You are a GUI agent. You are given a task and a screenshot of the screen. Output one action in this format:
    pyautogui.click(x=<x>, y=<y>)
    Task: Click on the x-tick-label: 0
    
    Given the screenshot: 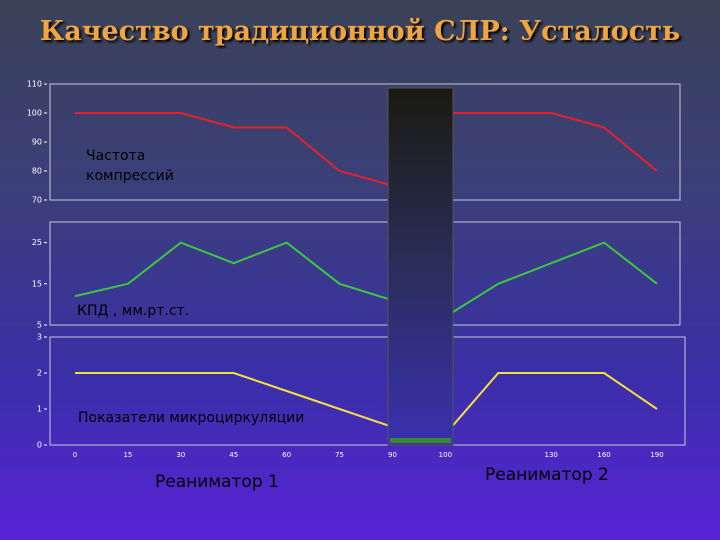 What is the action you would take?
    pyautogui.click(x=75, y=455)
    